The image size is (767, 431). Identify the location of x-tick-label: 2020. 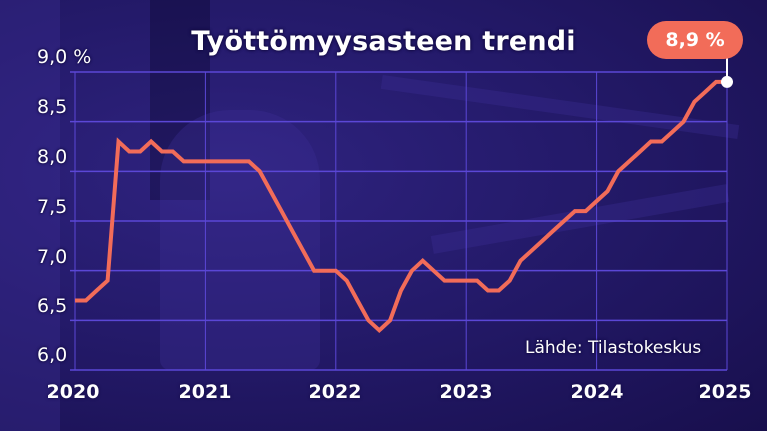
(73, 392).